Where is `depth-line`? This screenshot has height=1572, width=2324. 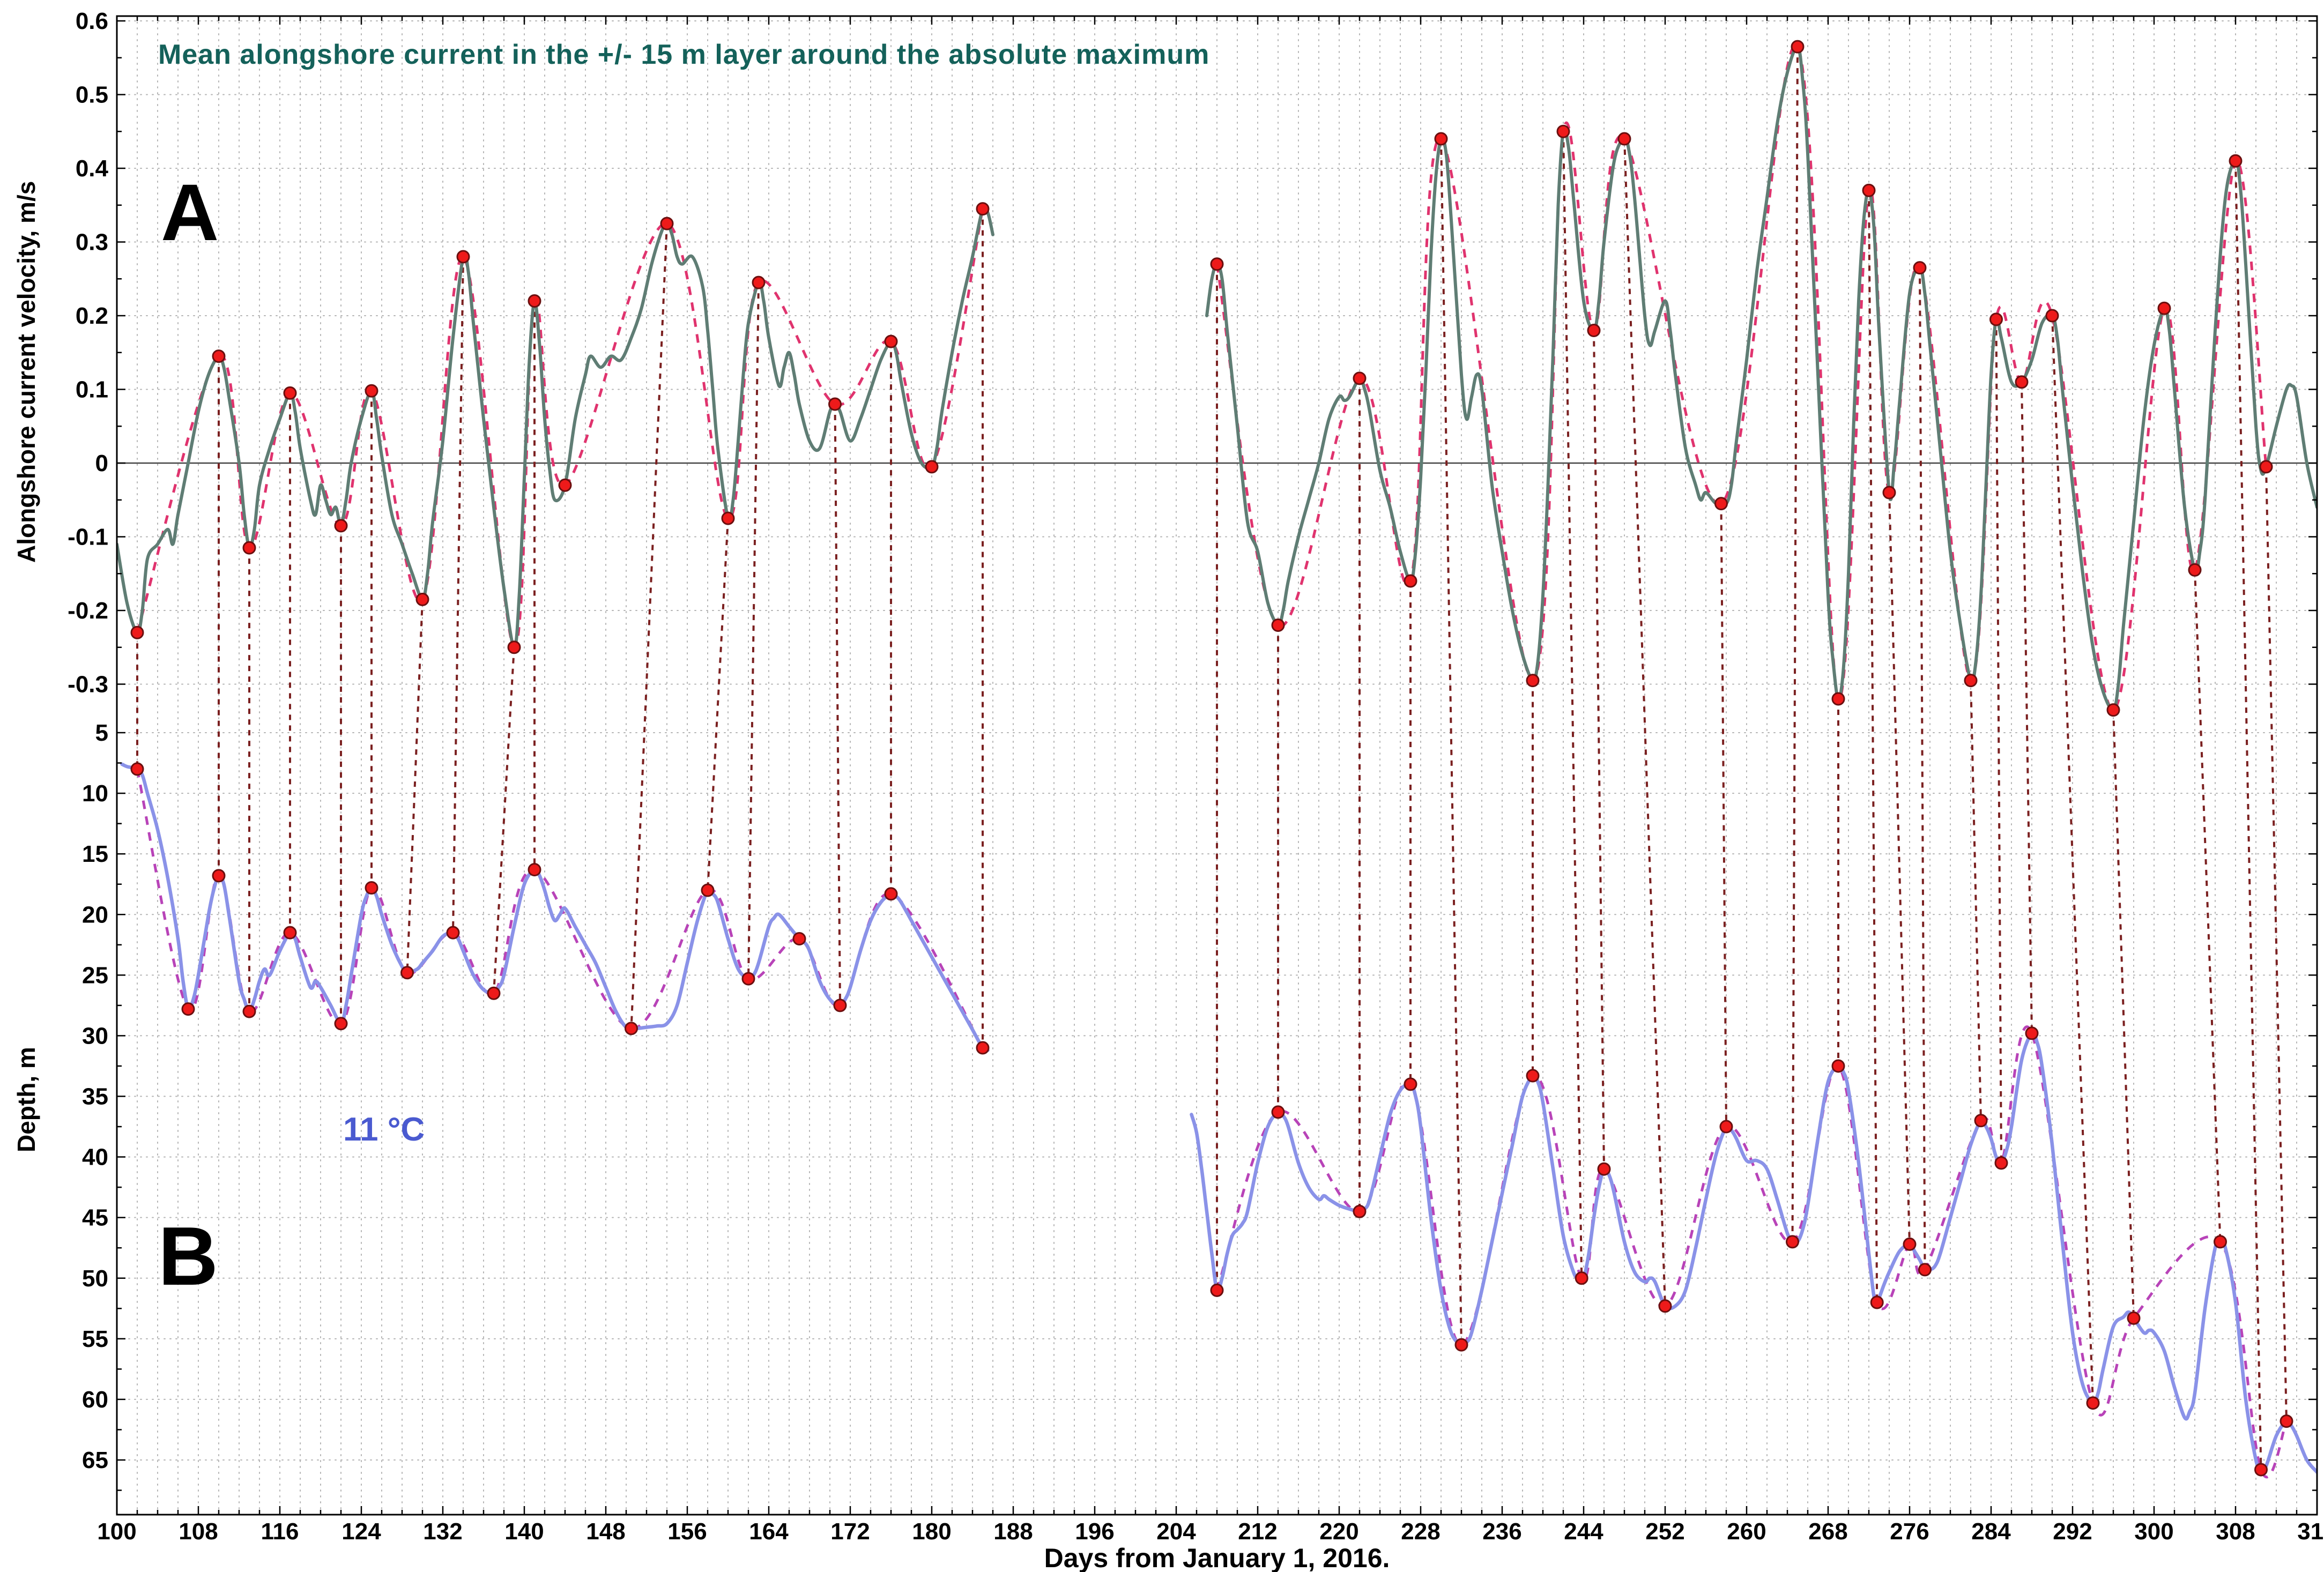
depth-line is located at coordinates (555, 907).